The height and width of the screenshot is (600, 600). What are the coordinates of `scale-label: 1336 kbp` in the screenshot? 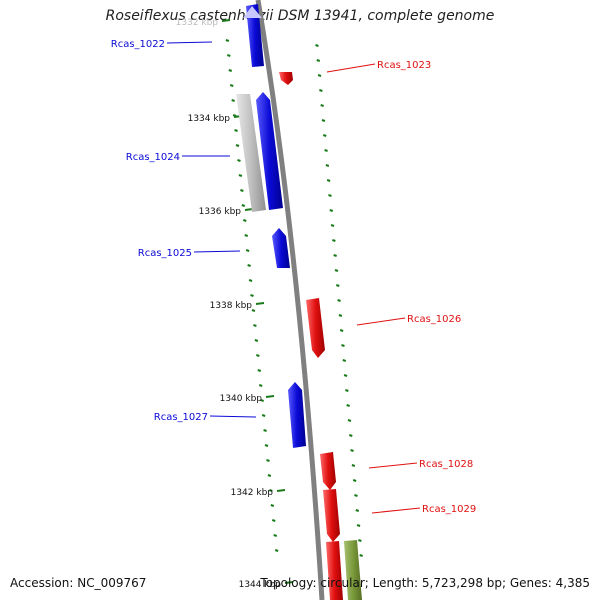 It's located at (220, 212).